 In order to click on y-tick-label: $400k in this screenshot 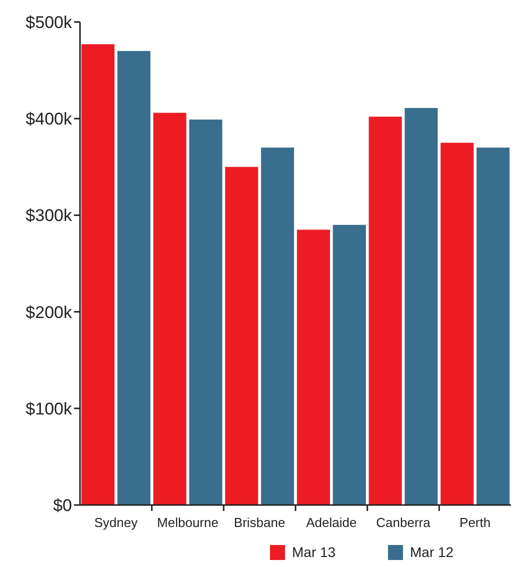, I will do `click(49, 119)`.